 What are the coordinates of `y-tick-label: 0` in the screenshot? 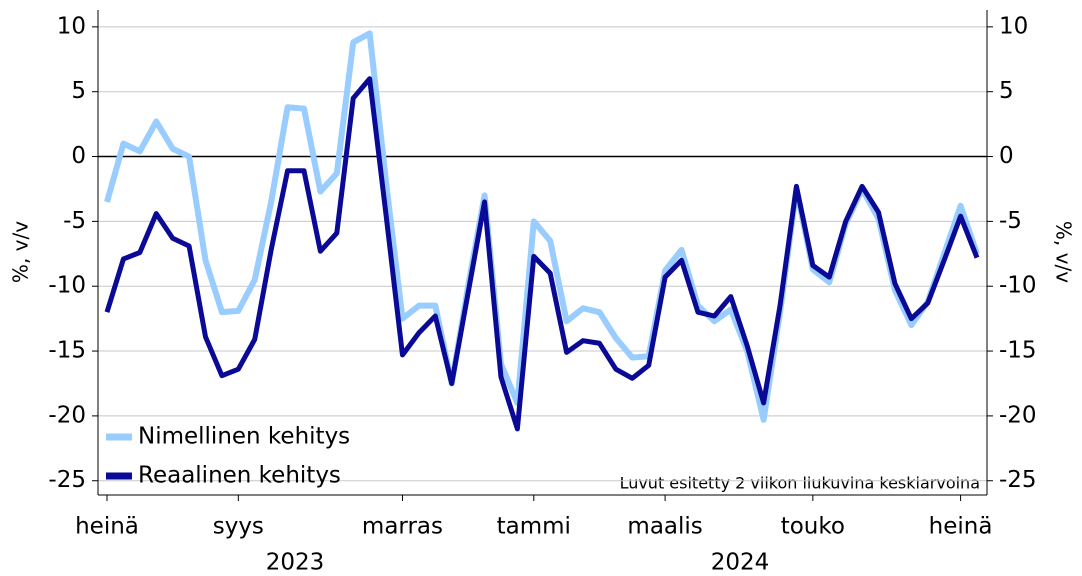 It's located at (78, 156).